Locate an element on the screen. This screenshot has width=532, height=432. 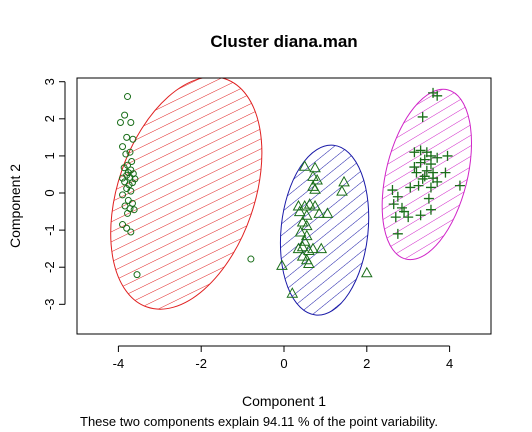
y-tick-label: 0 is located at coordinates (49, 192).